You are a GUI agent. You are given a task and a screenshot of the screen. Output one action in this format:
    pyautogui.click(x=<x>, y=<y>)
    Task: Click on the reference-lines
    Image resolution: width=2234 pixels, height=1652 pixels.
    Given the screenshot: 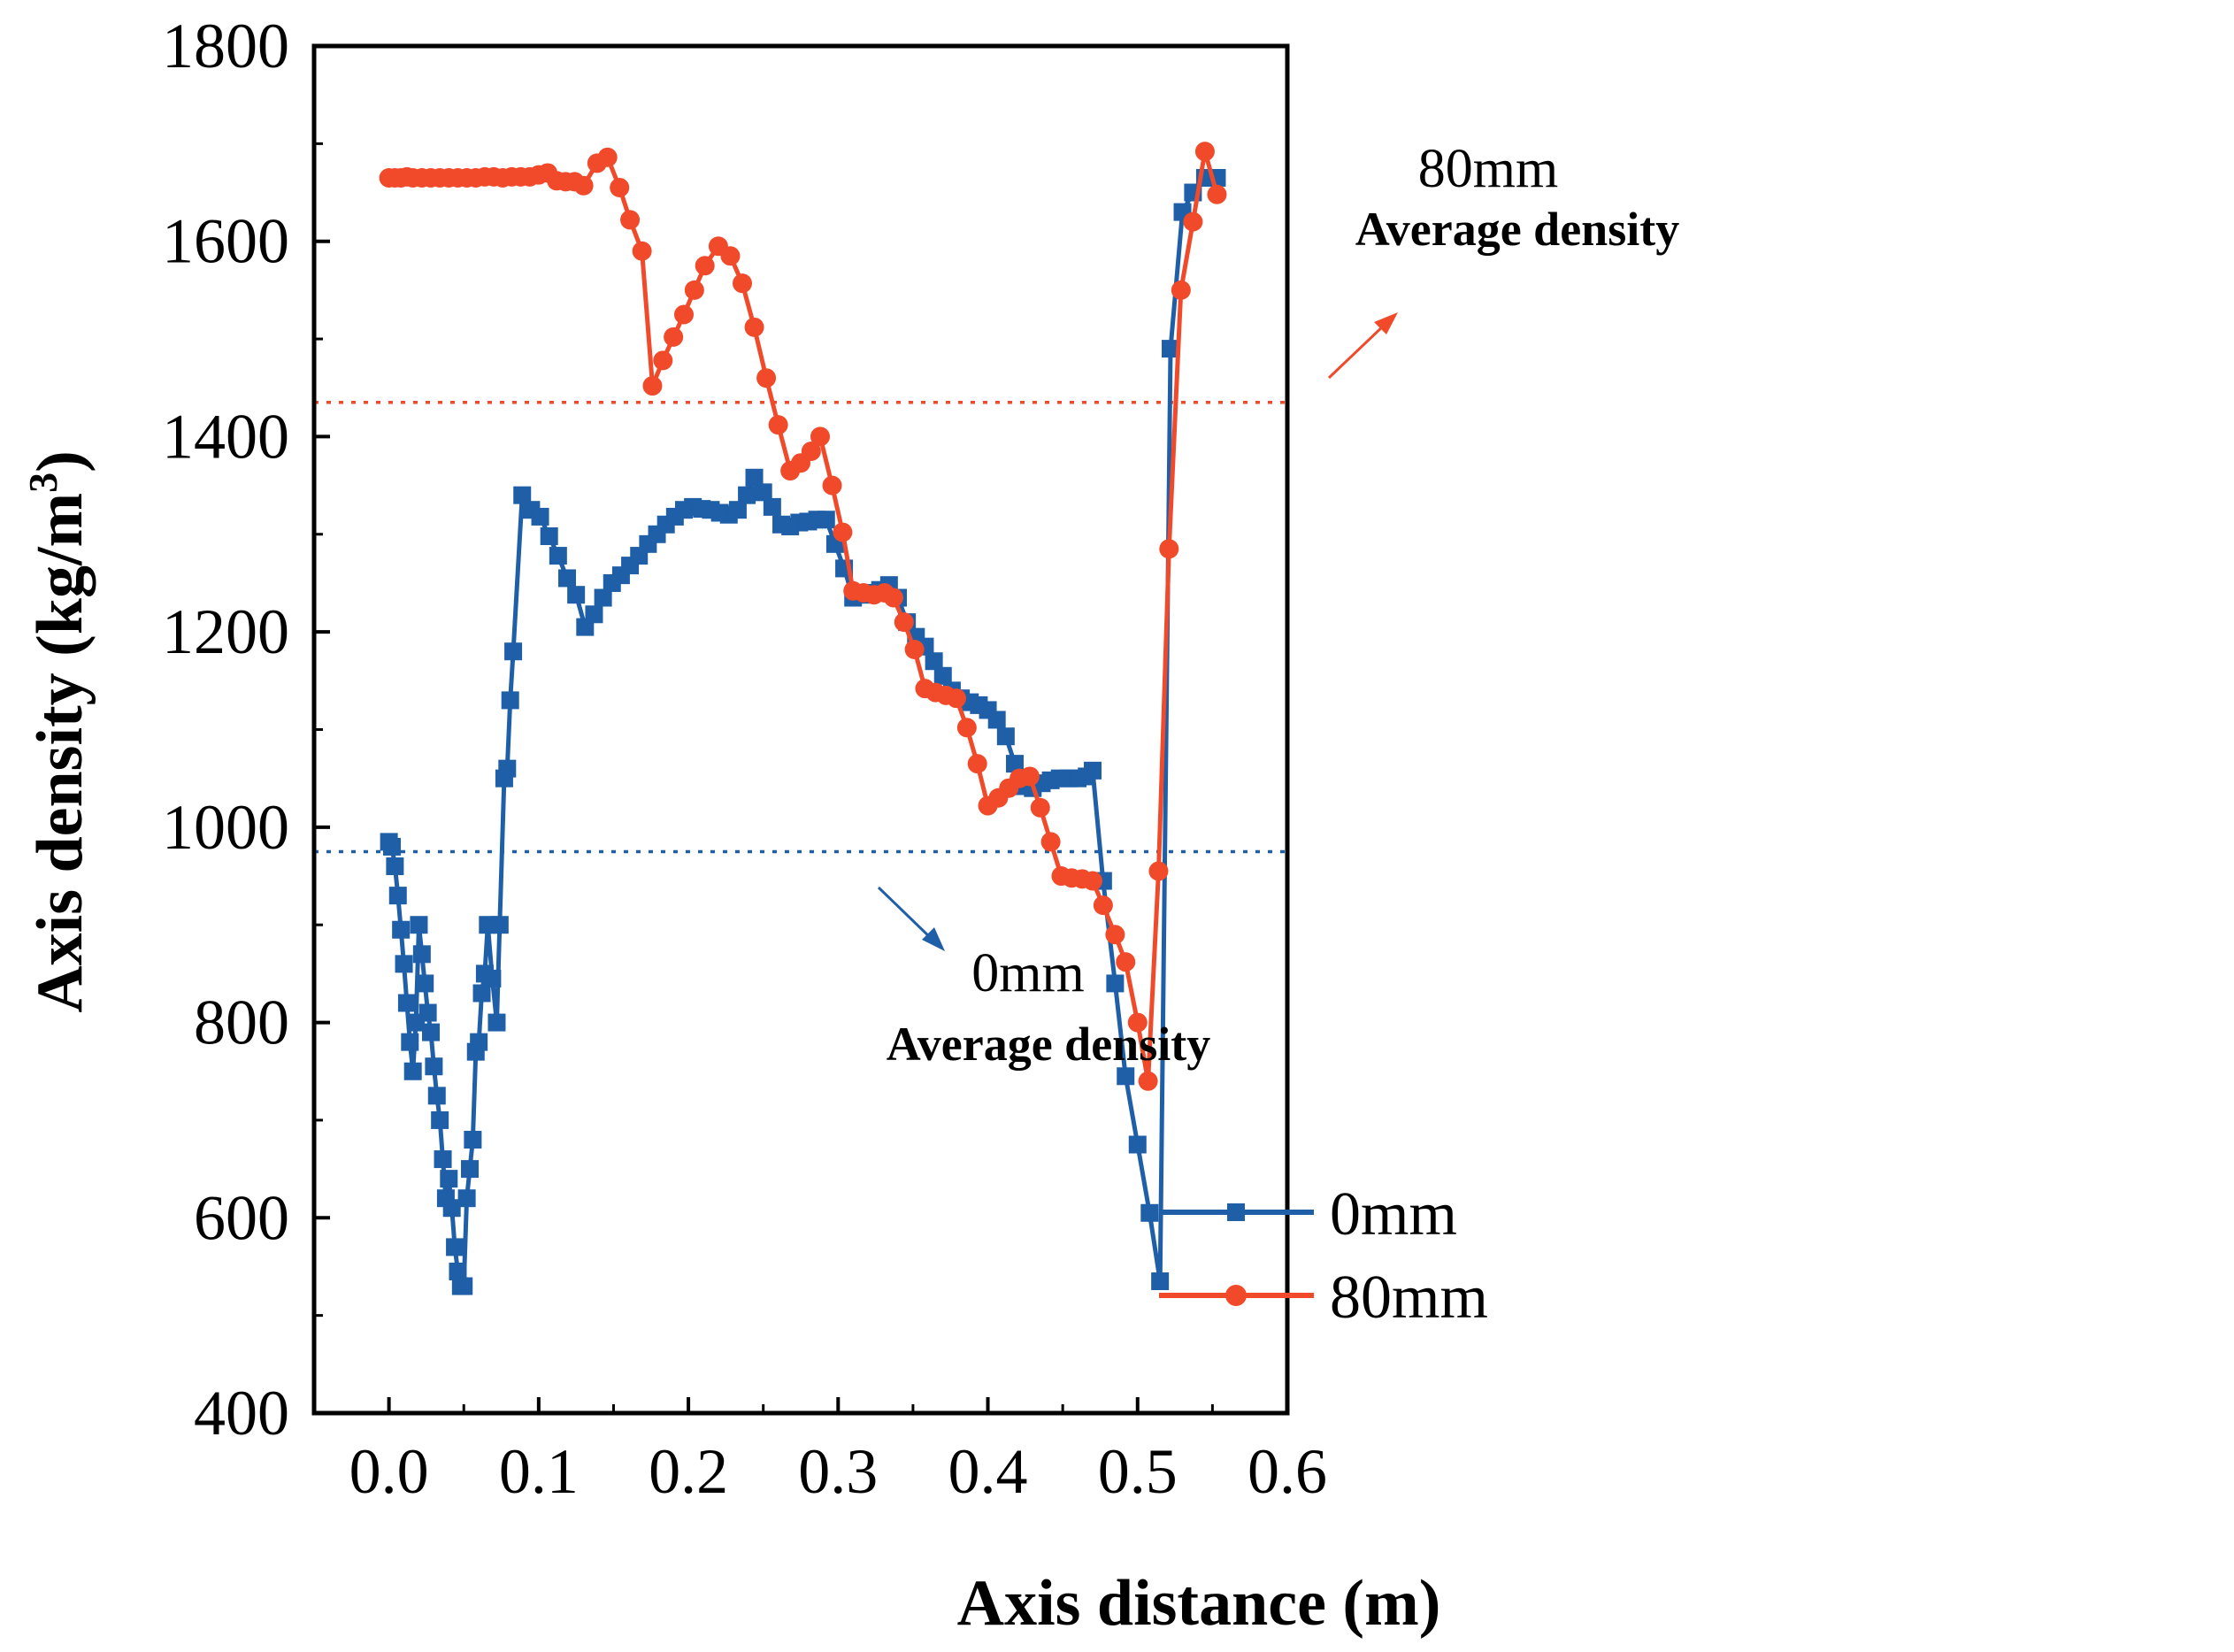 What is the action you would take?
    pyautogui.click(x=800, y=627)
    